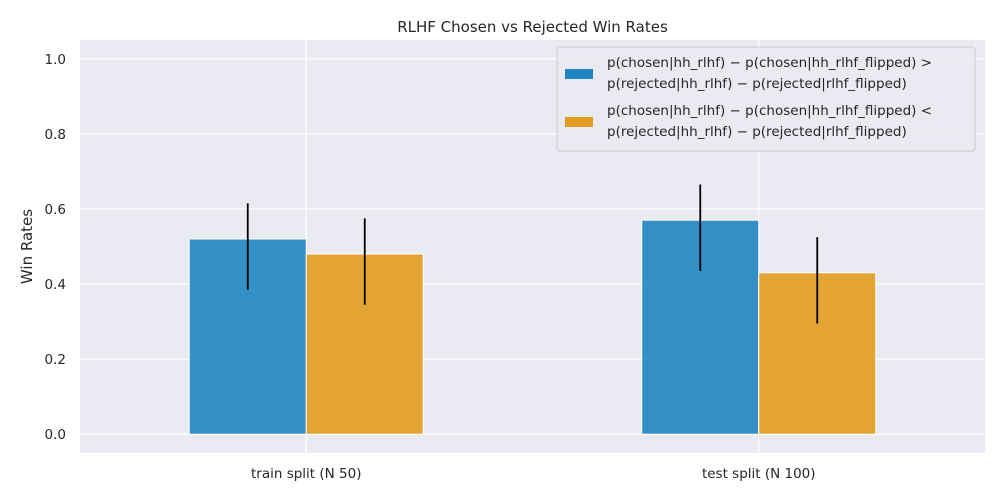 This screenshot has width=1000, height=500. Describe the element at coordinates (55, 360) in the screenshot. I see `y-tick-label-1: 0.2` at that location.